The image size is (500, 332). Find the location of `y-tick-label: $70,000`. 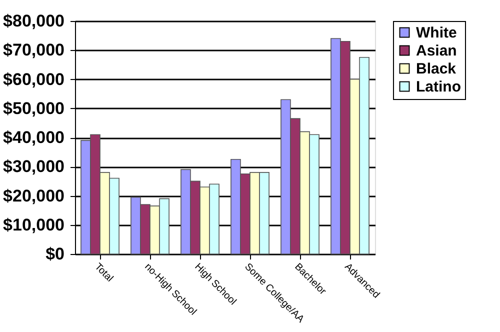

y-tick-label: $70,000 is located at coordinates (33, 50).